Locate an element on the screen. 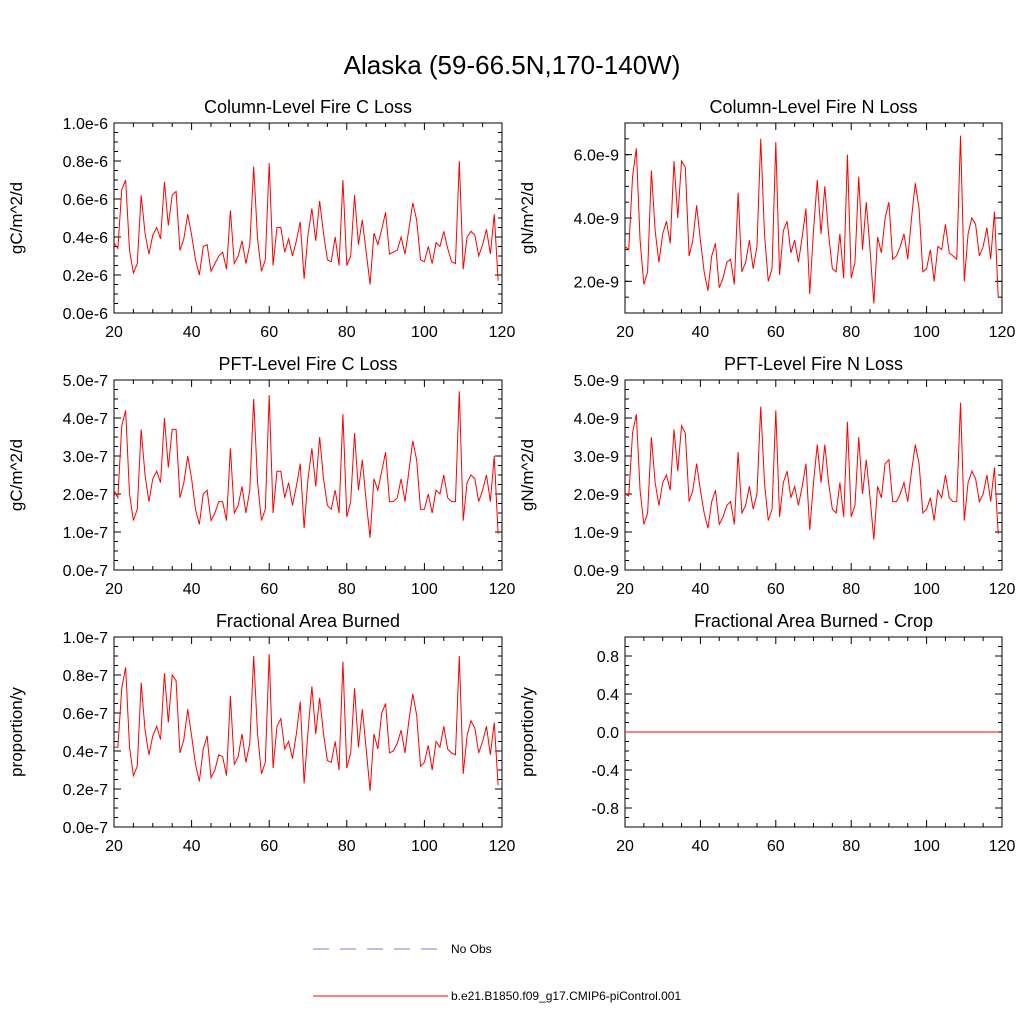 The height and width of the screenshot is (1024, 1024). y-tick-label: -0.8 is located at coordinates (605, 809).